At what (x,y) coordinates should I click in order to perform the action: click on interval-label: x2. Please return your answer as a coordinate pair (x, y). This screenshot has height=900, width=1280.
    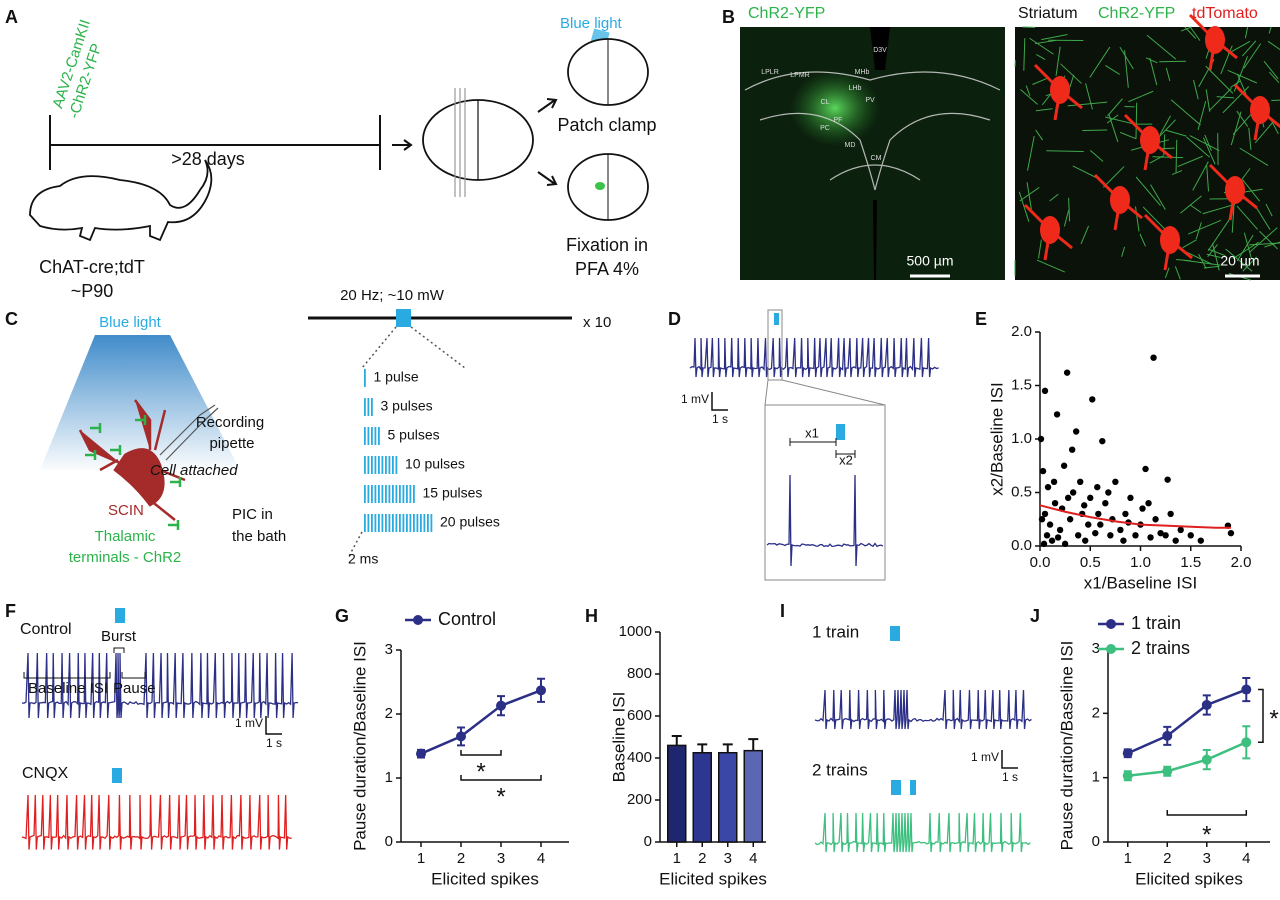
    Looking at the image, I should click on (846, 459).